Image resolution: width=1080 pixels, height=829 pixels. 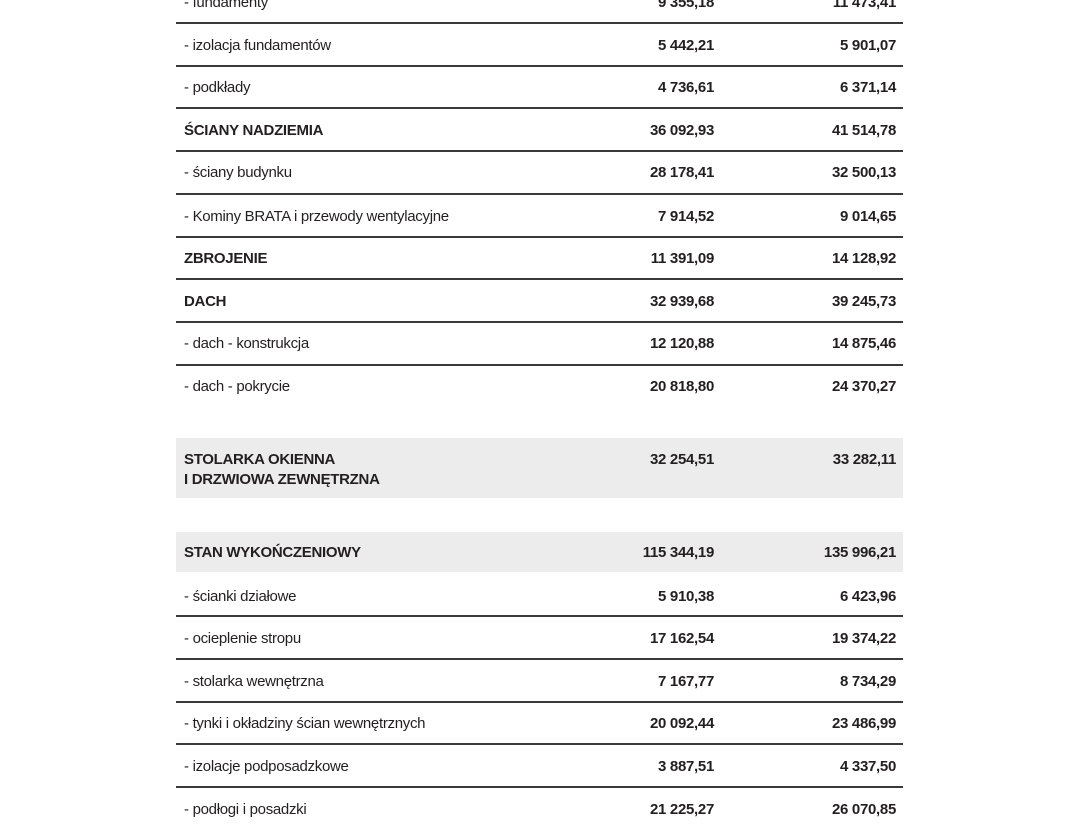 What do you see at coordinates (681, 459) in the screenshot?
I see `value-col-1: 32 254,51` at bounding box center [681, 459].